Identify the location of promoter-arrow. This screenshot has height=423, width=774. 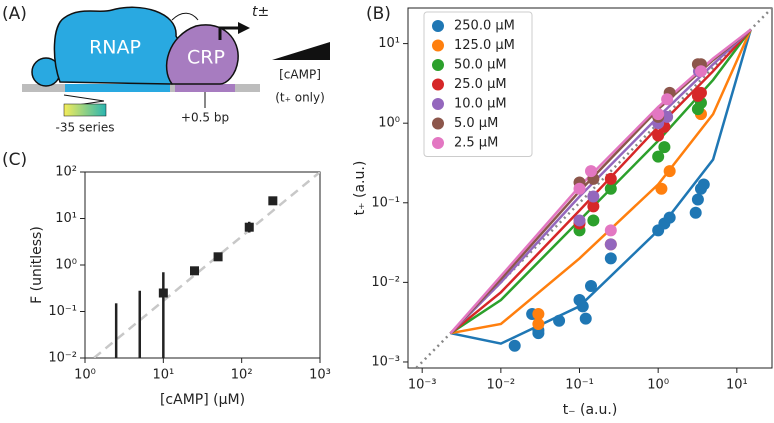
(229, 33).